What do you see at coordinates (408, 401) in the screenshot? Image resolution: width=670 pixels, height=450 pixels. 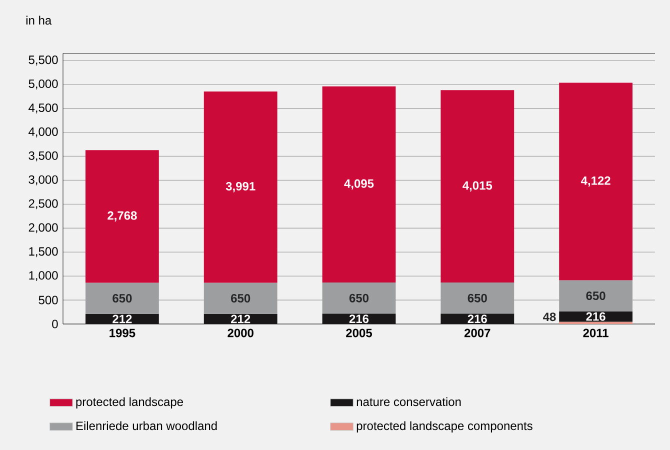 I see `legend-label: nature conservation` at bounding box center [408, 401].